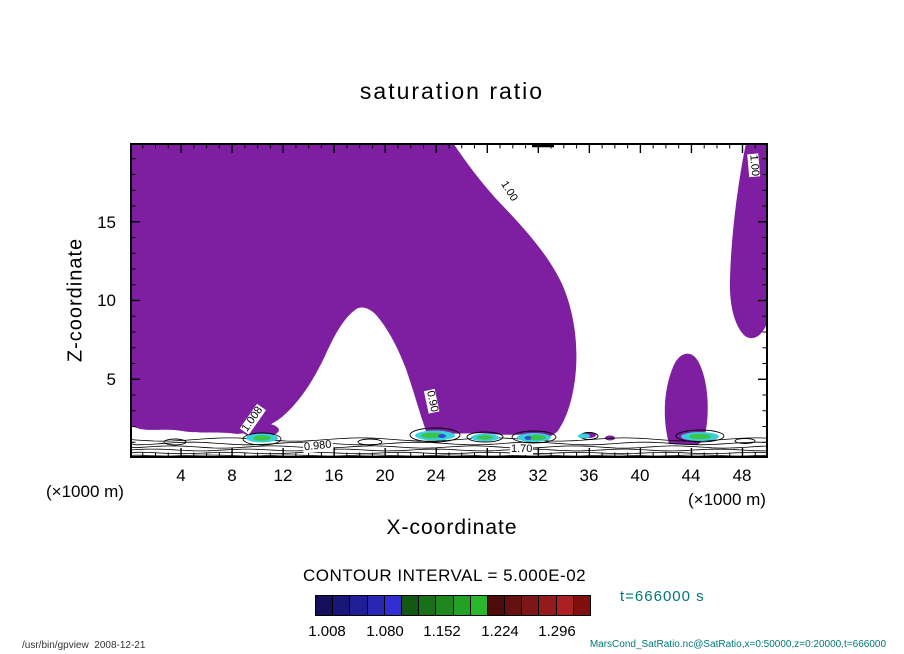 The image size is (904, 654). What do you see at coordinates (327, 631) in the screenshot?
I see `colorbar-tick-label: 1.008` at bounding box center [327, 631].